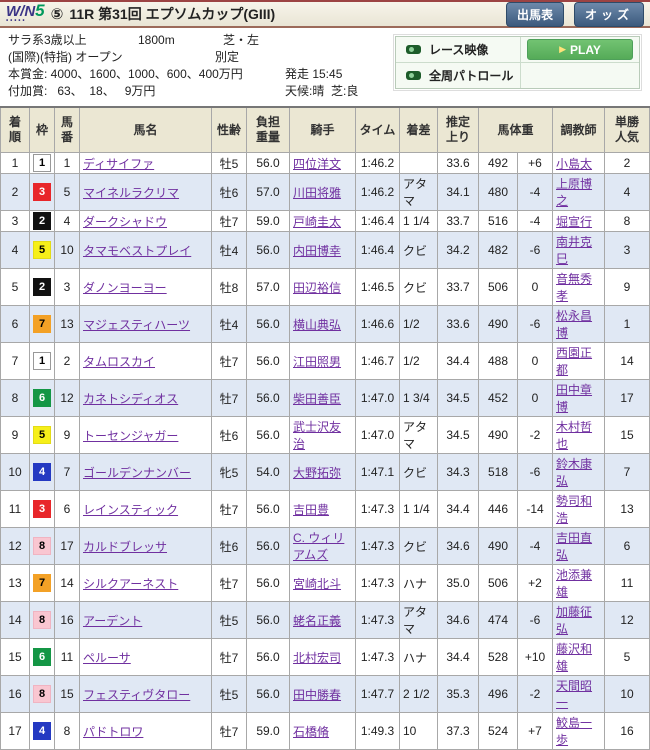 Image resolution: width=650 pixels, height=750 pixels. I want to click on jockey: 四位洋文, so click(322, 163).